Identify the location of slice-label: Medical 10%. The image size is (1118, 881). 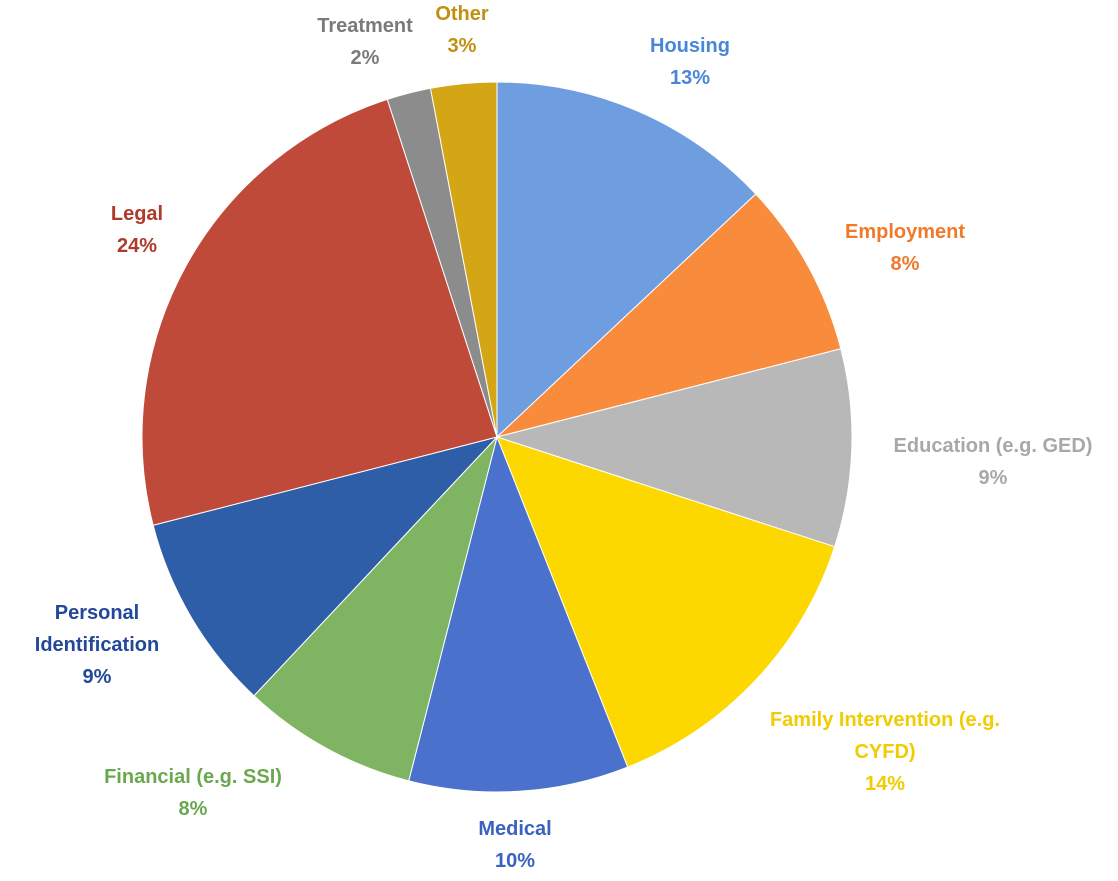
(514, 845).